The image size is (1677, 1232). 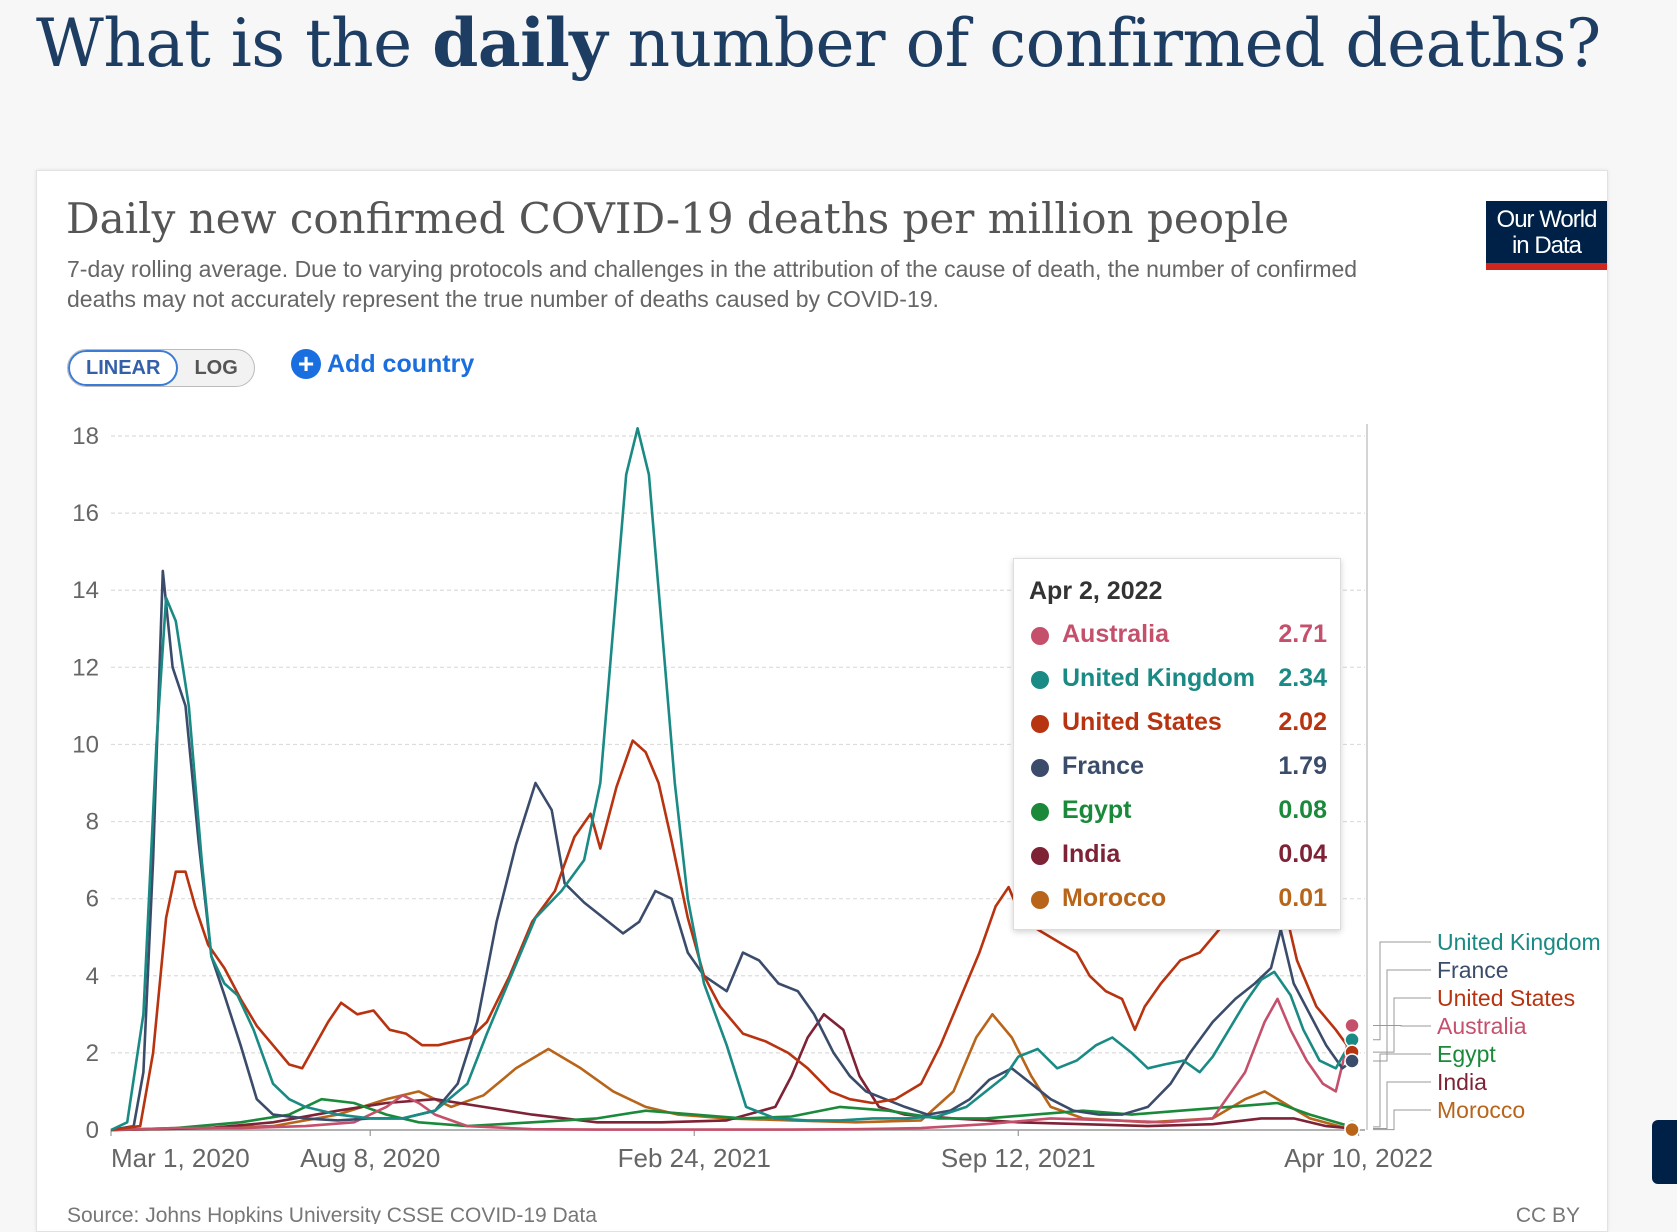 What do you see at coordinates (1018, 1158) in the screenshot?
I see `x-tick-label: Sep 12, 2021` at bounding box center [1018, 1158].